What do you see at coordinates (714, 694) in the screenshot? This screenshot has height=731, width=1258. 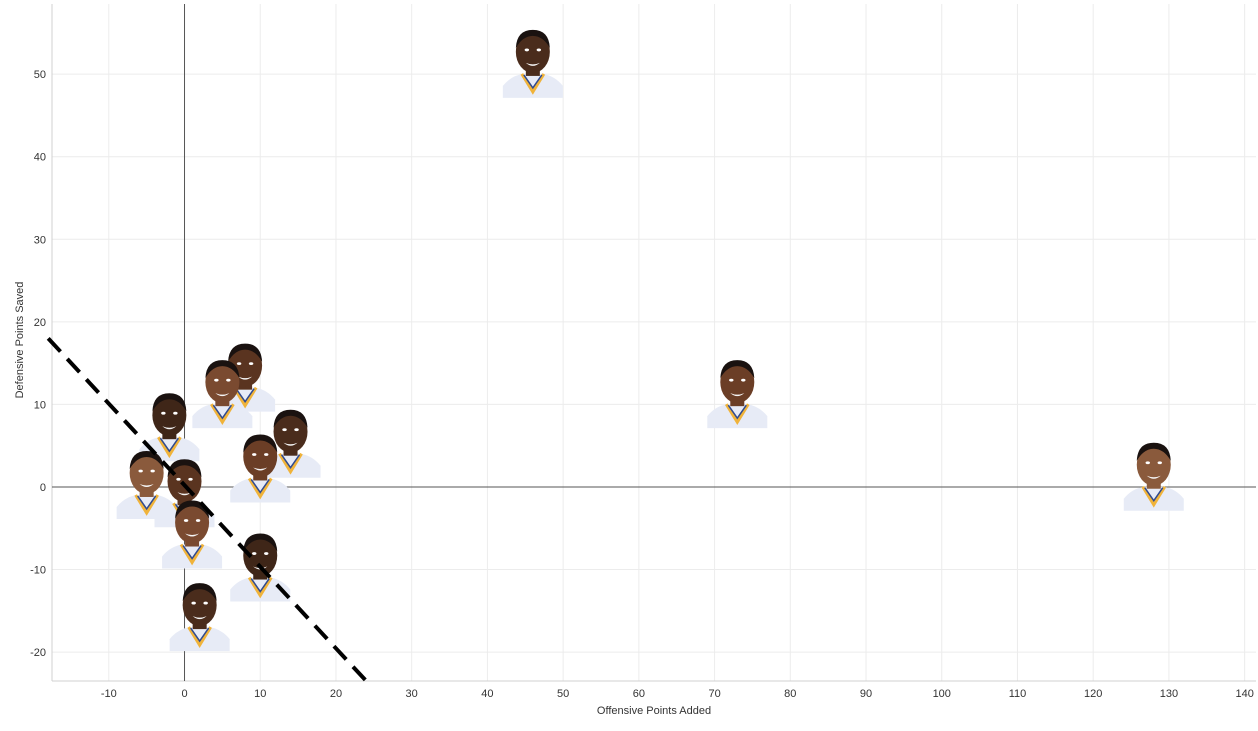 I see `x-tick-label: 70` at bounding box center [714, 694].